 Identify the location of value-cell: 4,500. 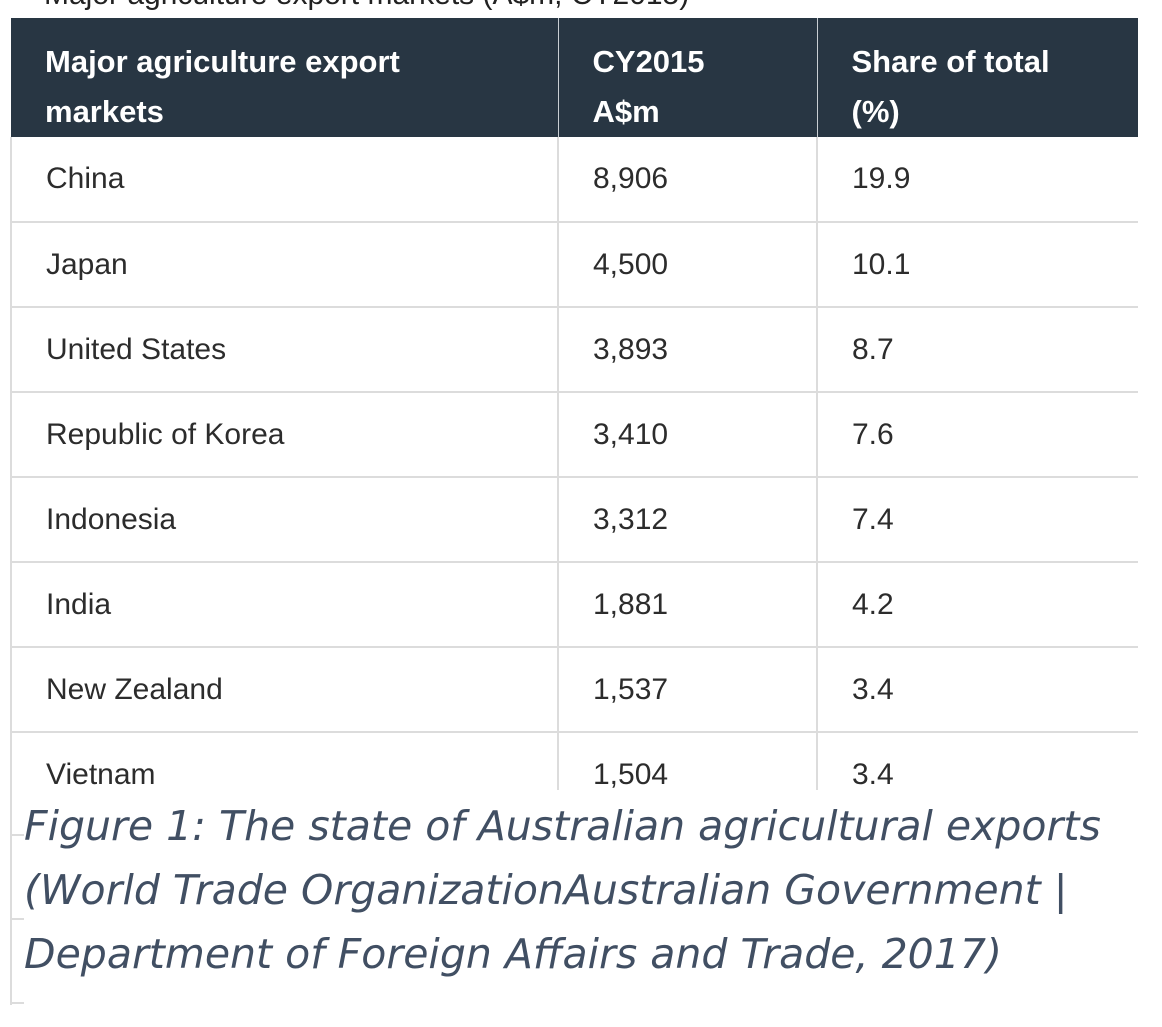
(688, 265).